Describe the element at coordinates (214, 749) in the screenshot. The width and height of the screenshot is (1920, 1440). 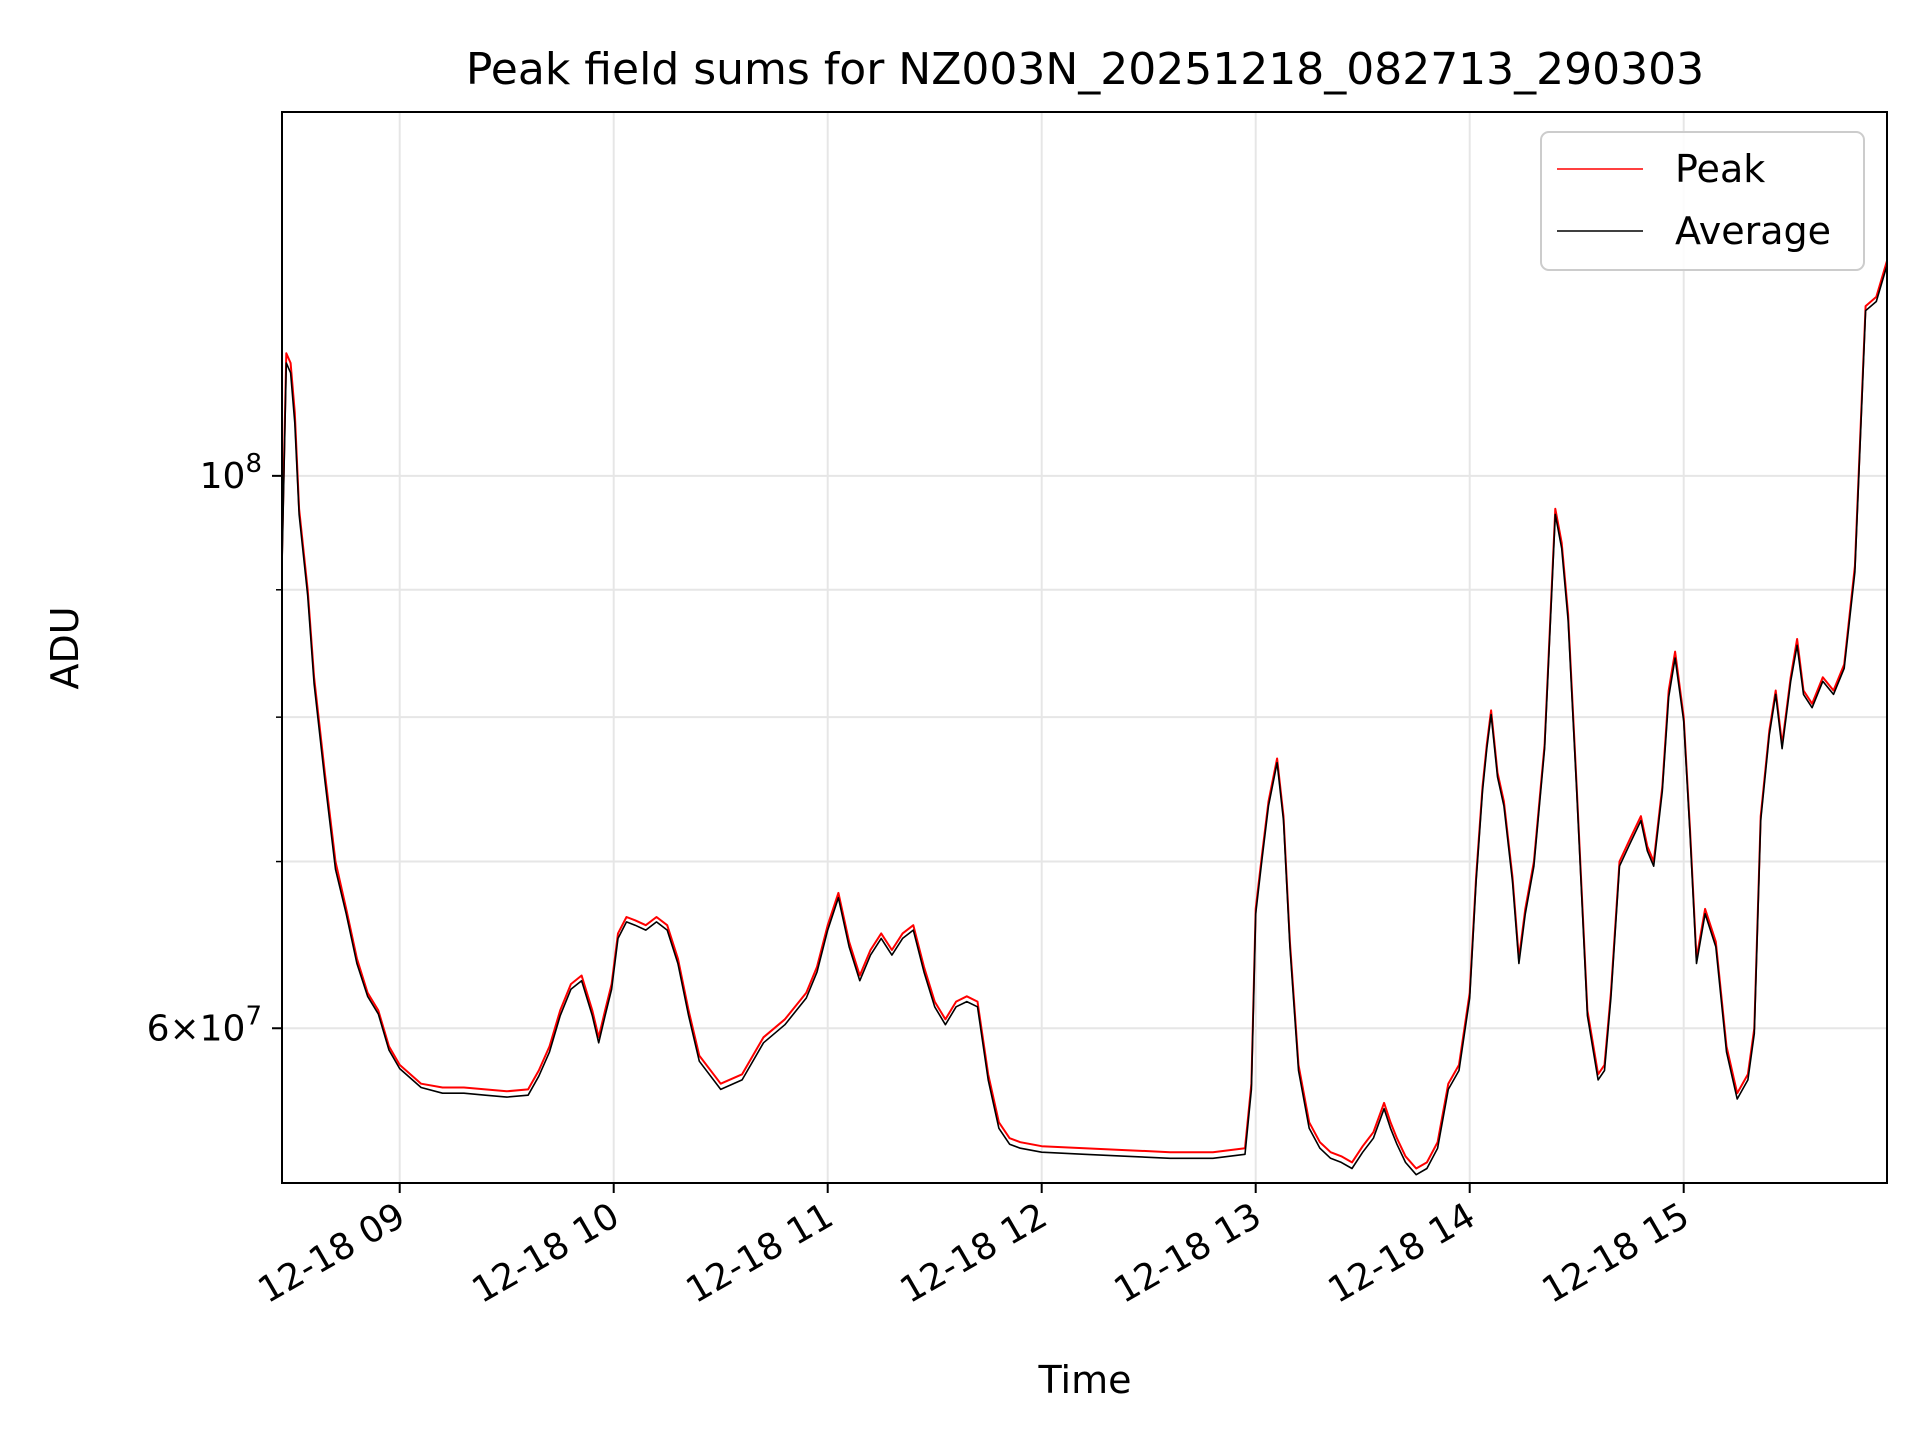
I see `y-axis-ticks: 108 6×107` at that location.